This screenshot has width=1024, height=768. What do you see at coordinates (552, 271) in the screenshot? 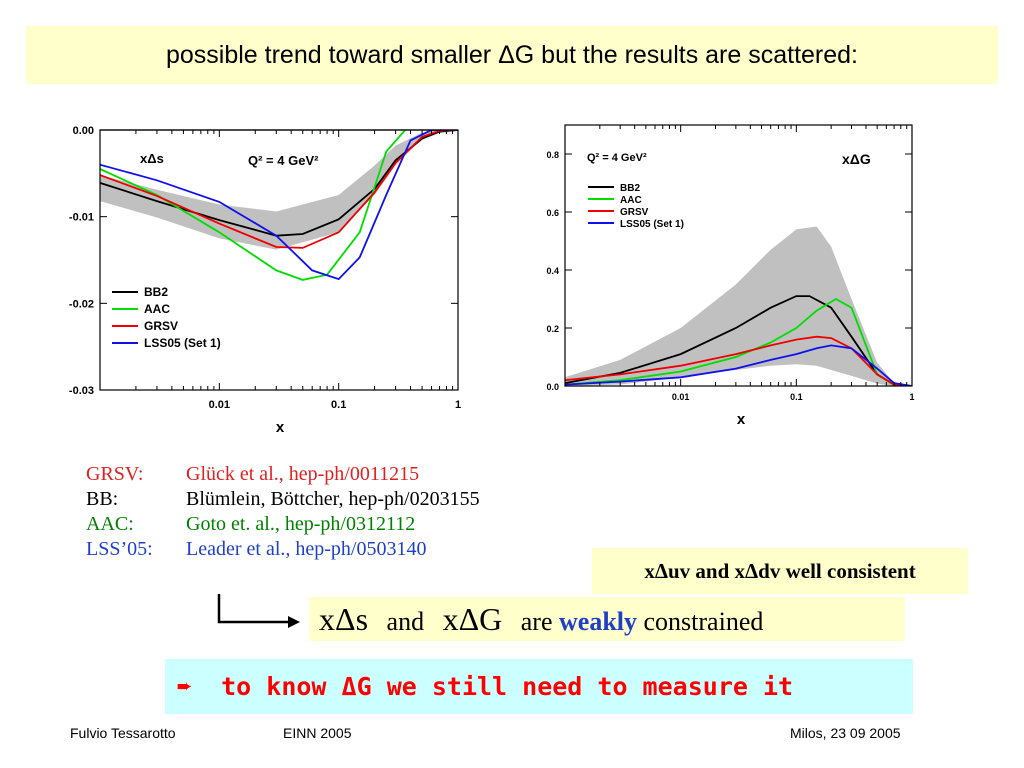
I see `y-tick-label: 0.4` at bounding box center [552, 271].